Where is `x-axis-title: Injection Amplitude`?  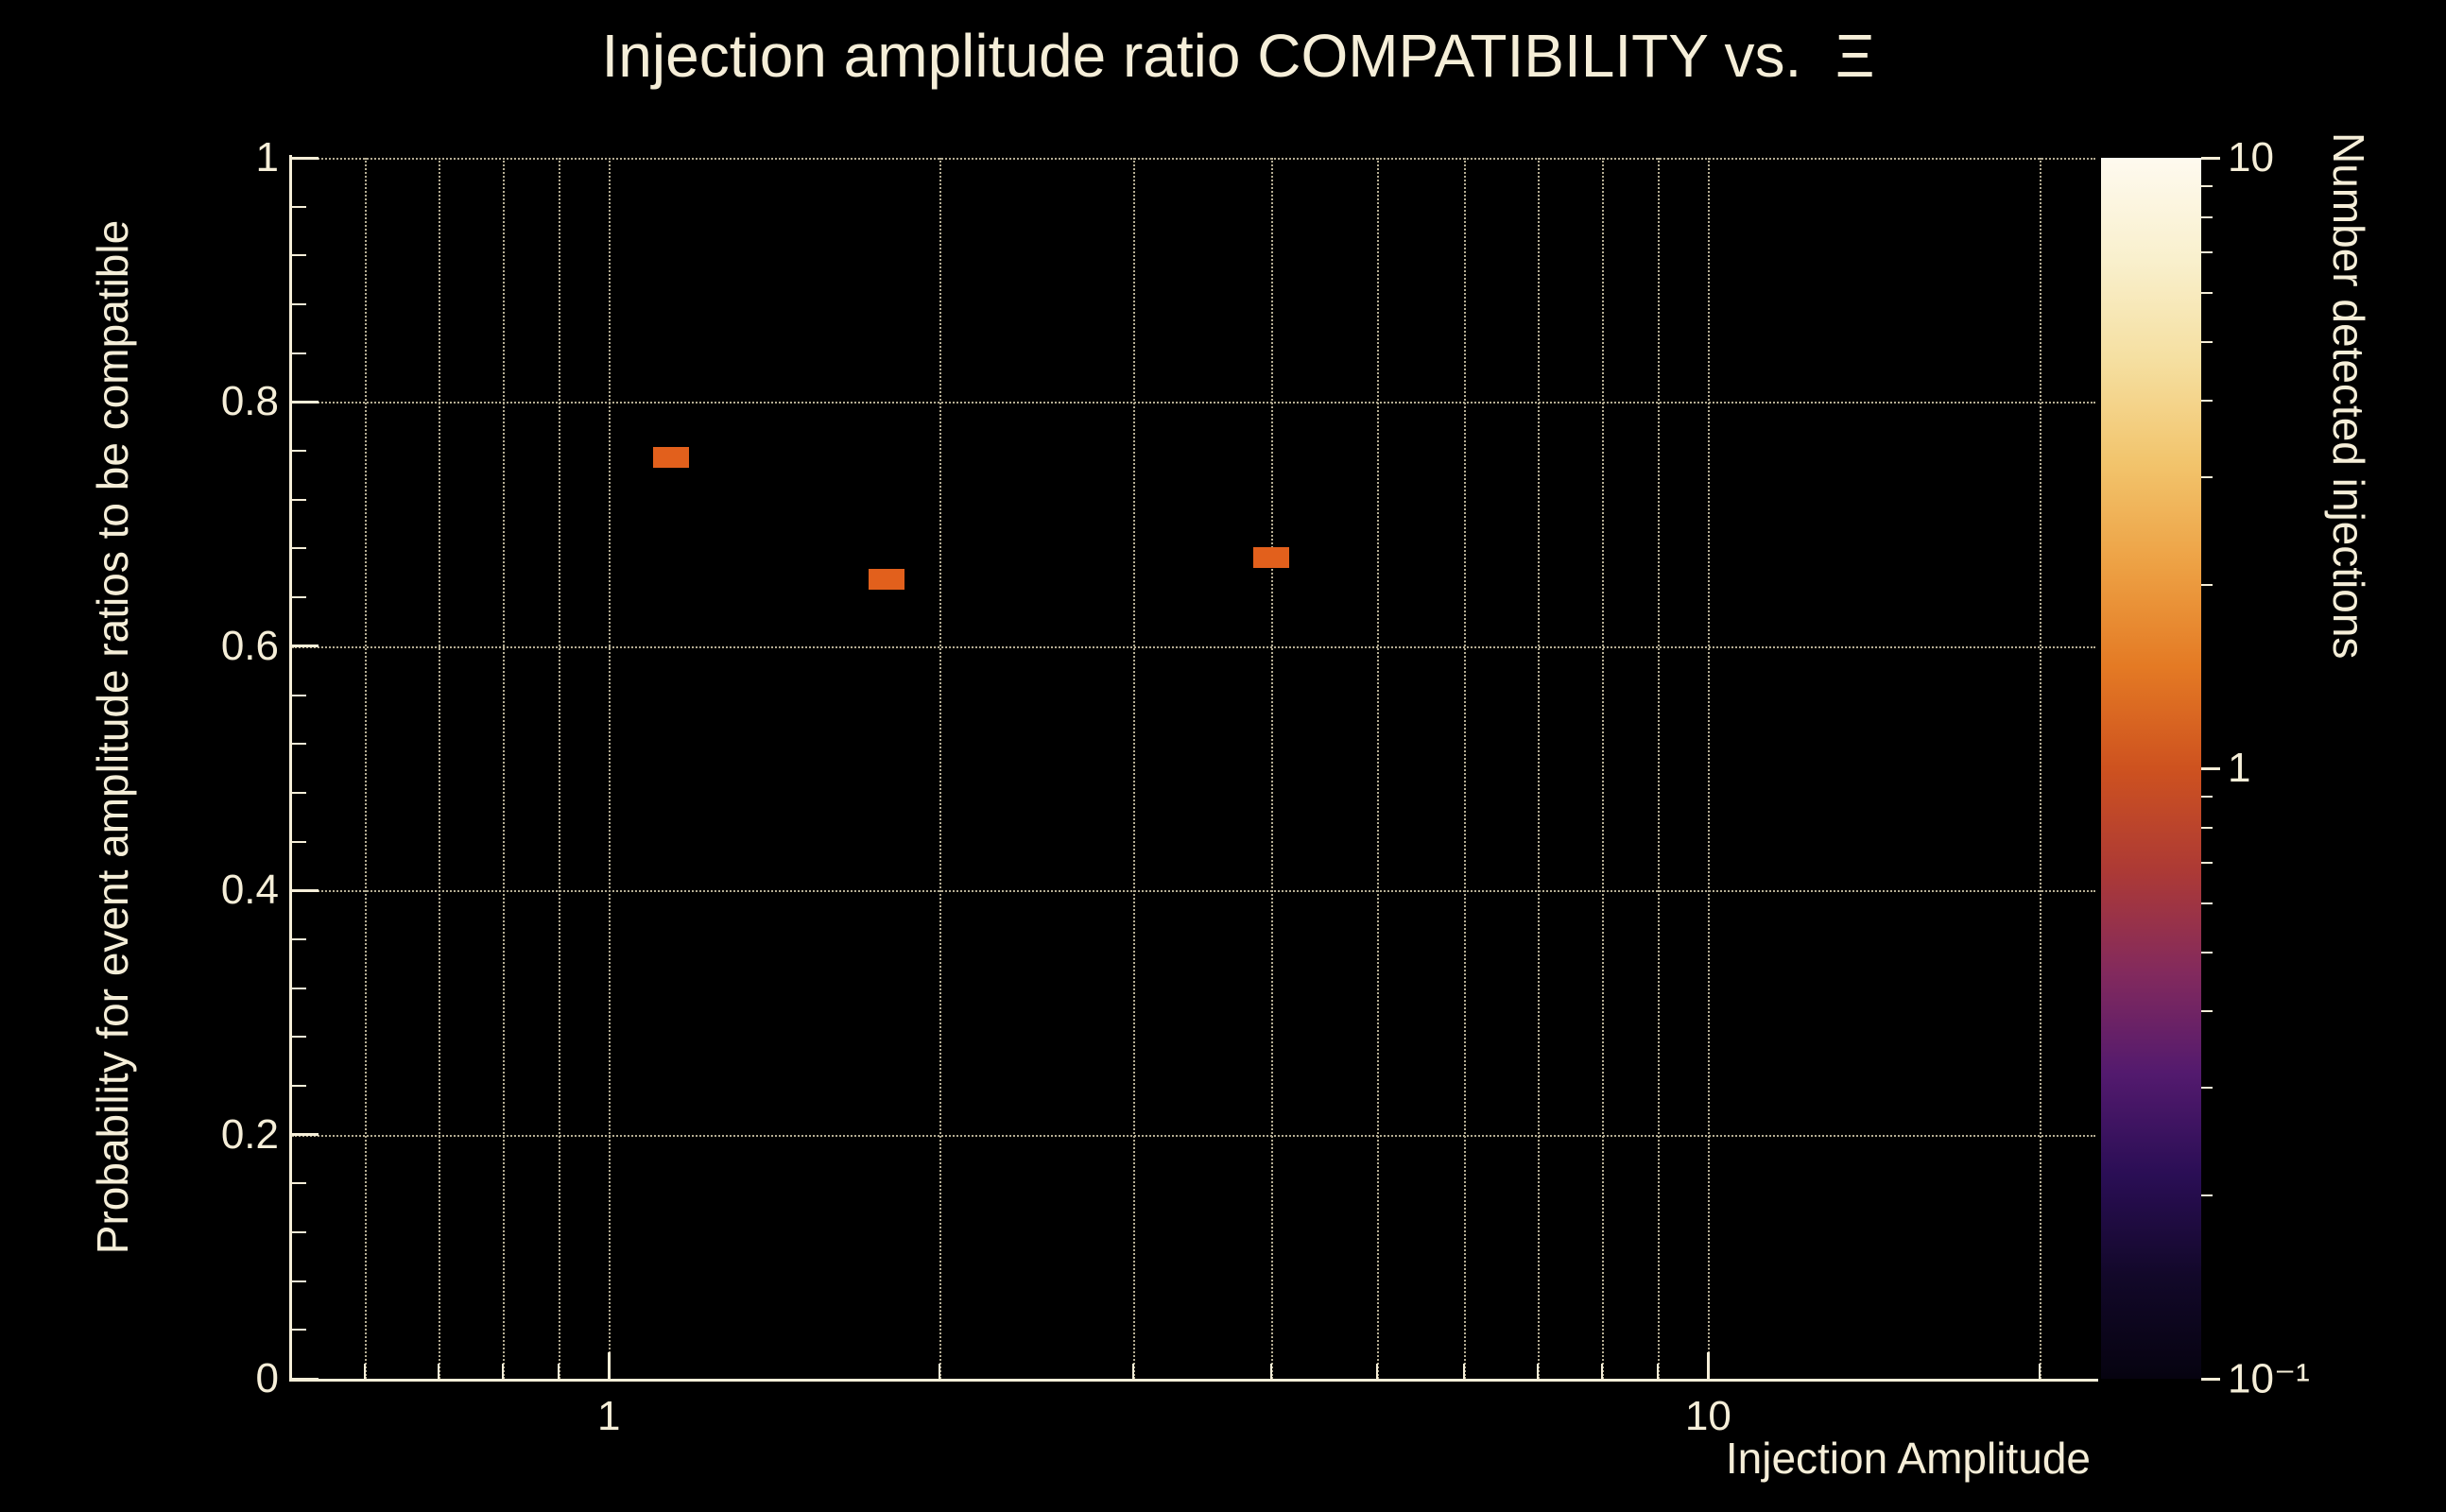 x-axis-title: Injection Amplitude is located at coordinates (1908, 1458).